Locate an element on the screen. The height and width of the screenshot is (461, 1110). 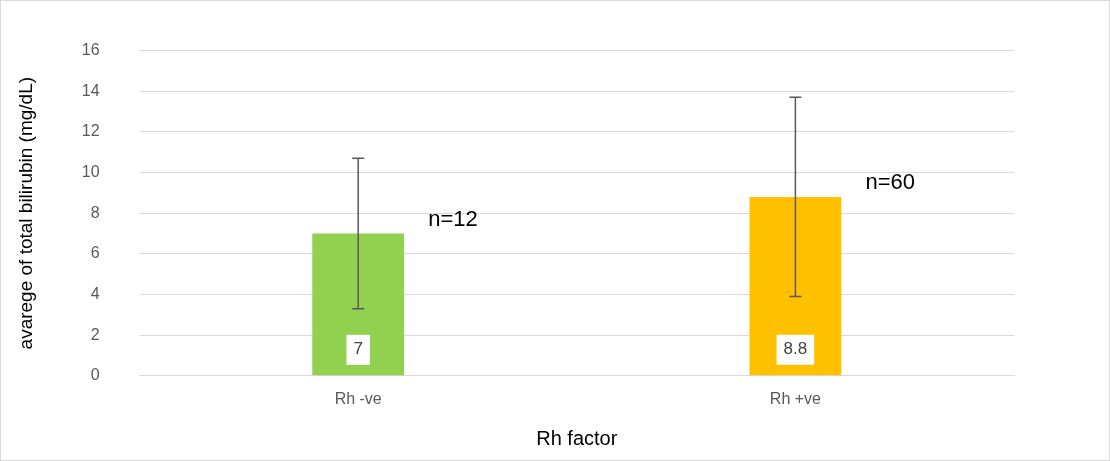
y-tick-label: 12 is located at coordinates (90, 131).